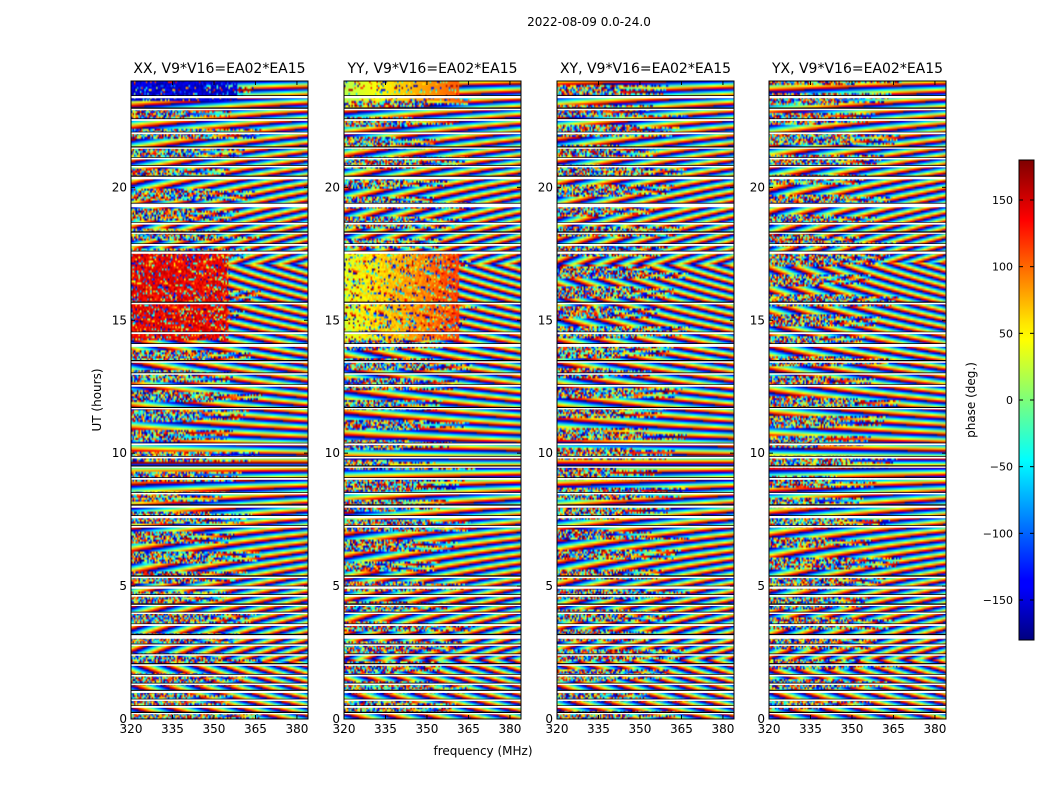 The image size is (1050, 800). Describe the element at coordinates (431, 69) in the screenshot. I see `panel-title: YY, V9*V16=EA02*EA15` at that location.